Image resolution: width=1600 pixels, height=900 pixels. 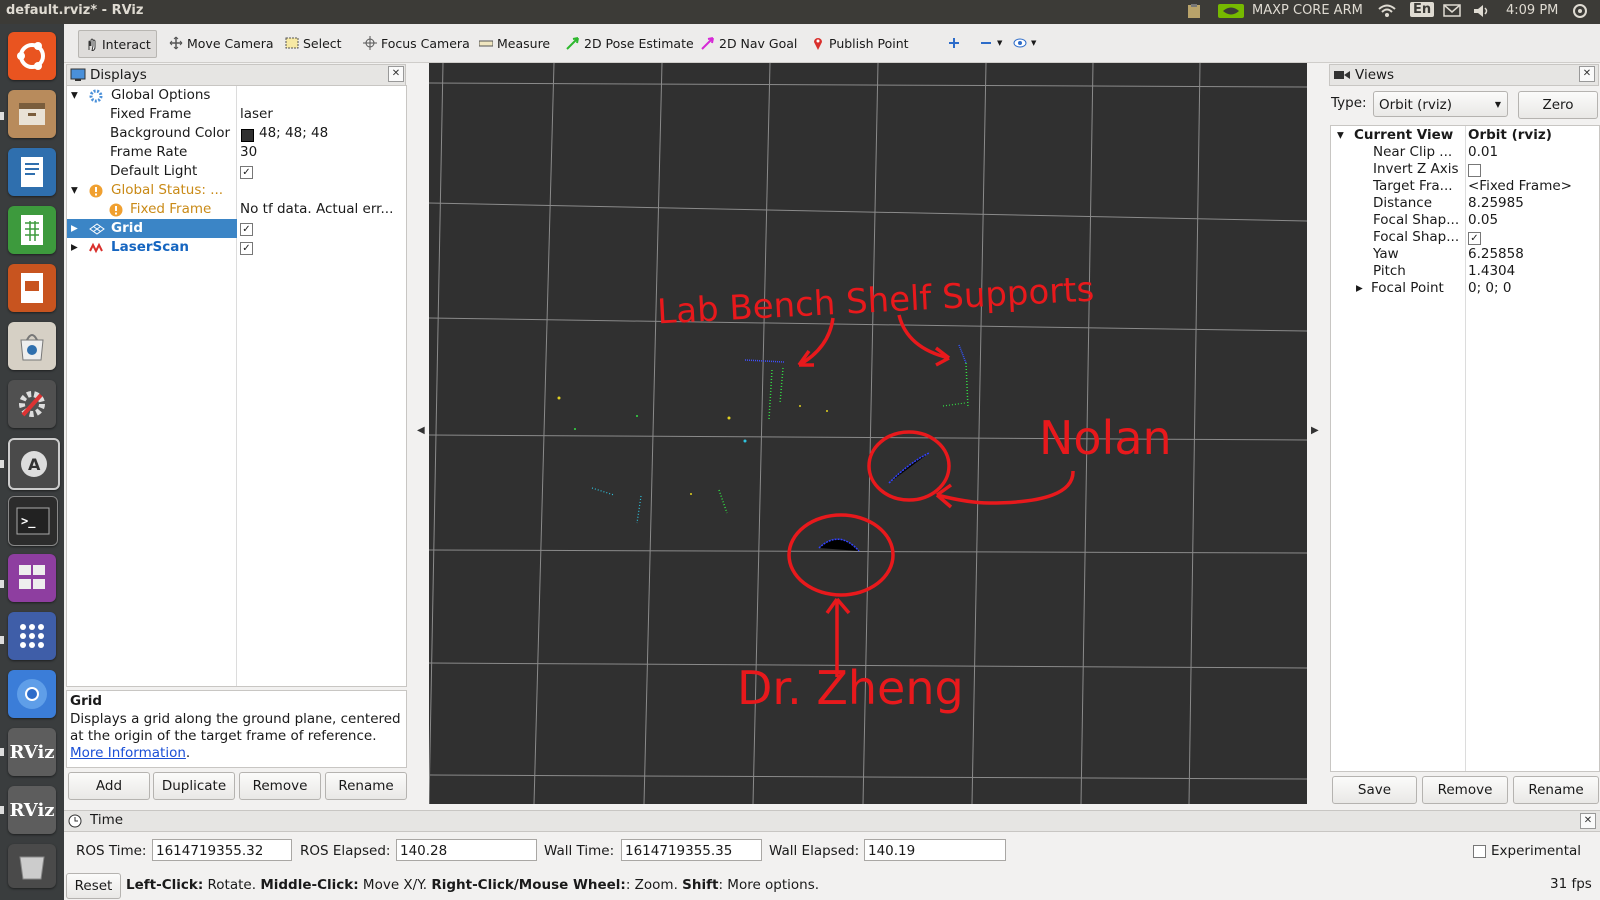 I want to click on rename-display-button: Rename, so click(x=366, y=786).